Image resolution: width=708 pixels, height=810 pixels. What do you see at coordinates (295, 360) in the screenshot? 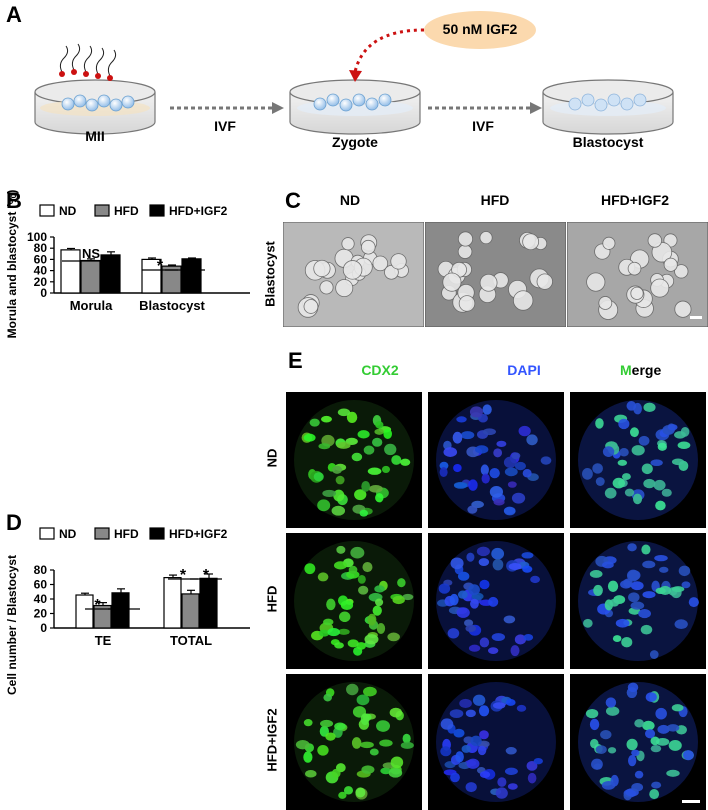
I see `panel-e-label: E` at bounding box center [295, 360].